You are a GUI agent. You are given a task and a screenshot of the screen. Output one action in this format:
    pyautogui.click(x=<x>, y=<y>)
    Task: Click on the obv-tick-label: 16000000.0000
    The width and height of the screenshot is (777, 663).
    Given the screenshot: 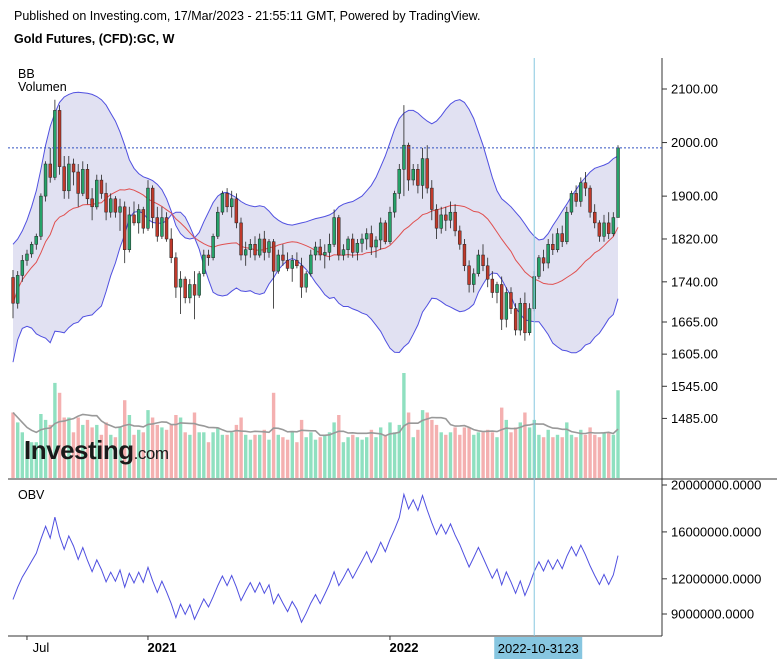 What is the action you would take?
    pyautogui.click(x=716, y=531)
    